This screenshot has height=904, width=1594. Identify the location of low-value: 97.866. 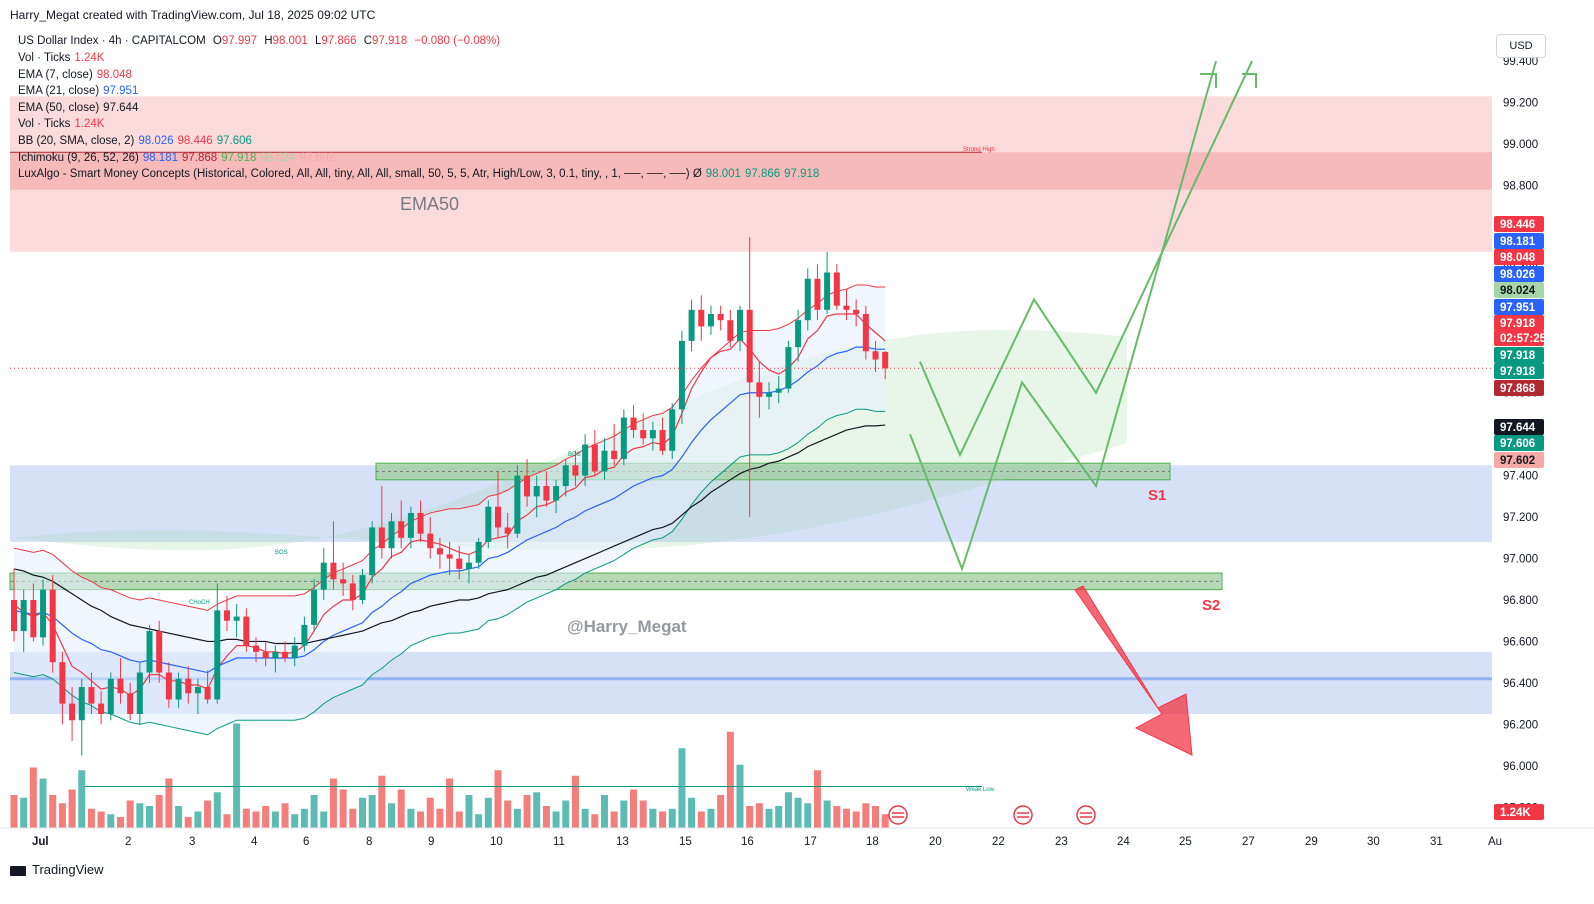
(339, 41).